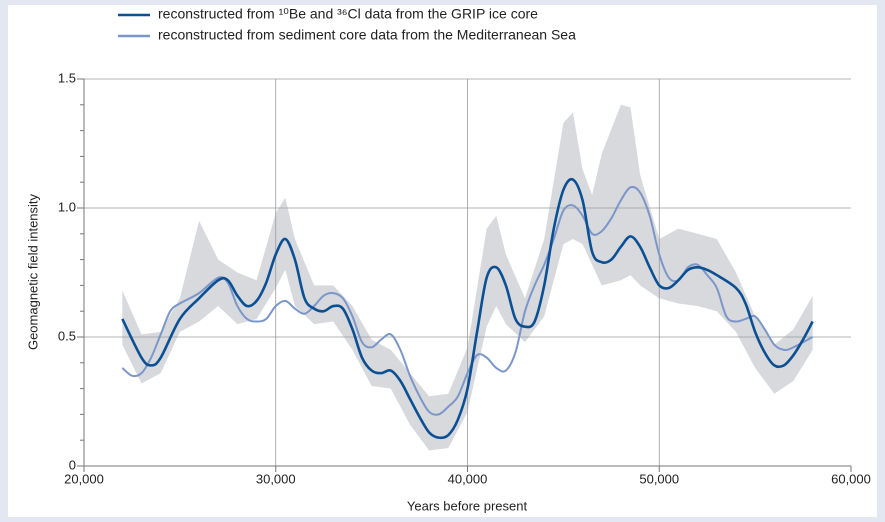 This screenshot has height=522, width=885. Describe the element at coordinates (67, 77) in the screenshot. I see `y-tick-label: 1.5` at that location.